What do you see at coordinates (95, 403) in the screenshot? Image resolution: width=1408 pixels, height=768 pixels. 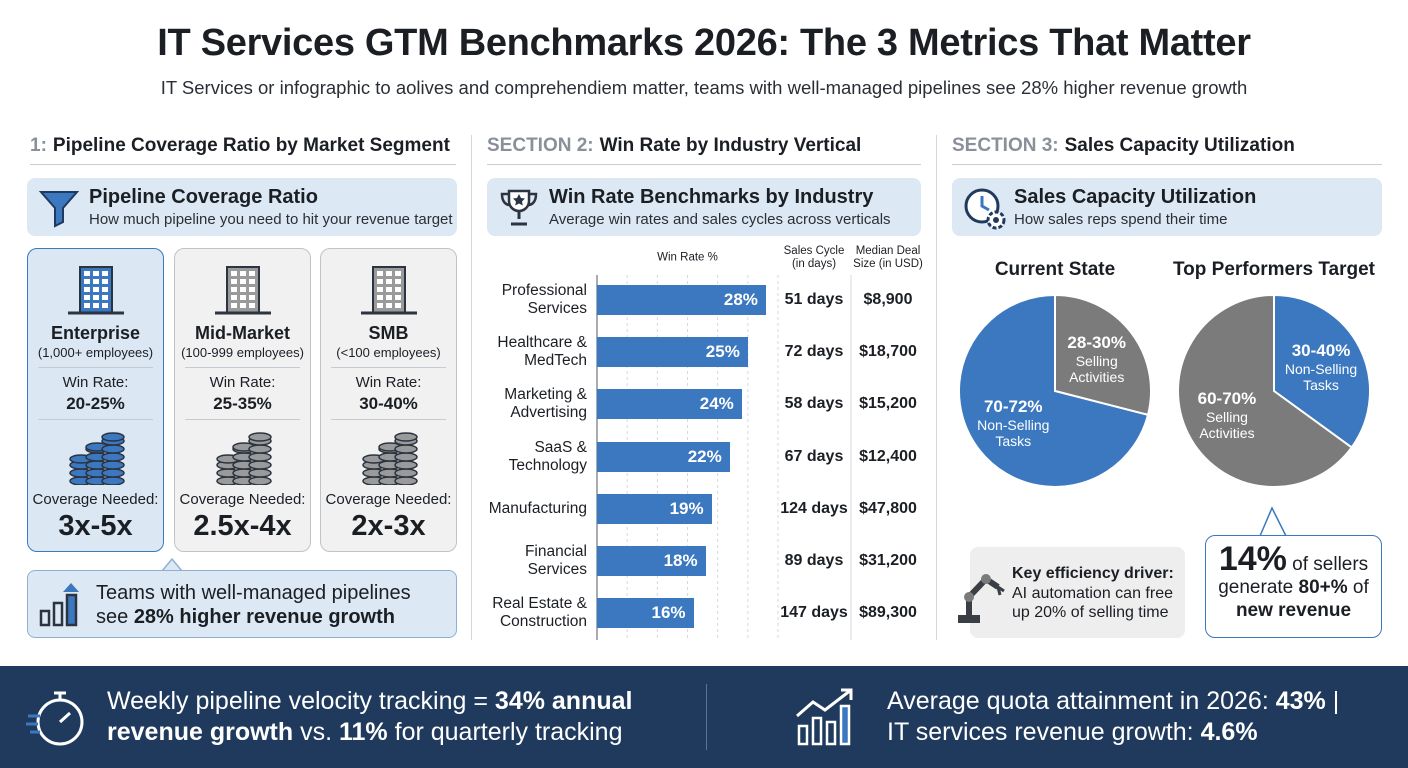 I see `win-rate: 20-25%` at bounding box center [95, 403].